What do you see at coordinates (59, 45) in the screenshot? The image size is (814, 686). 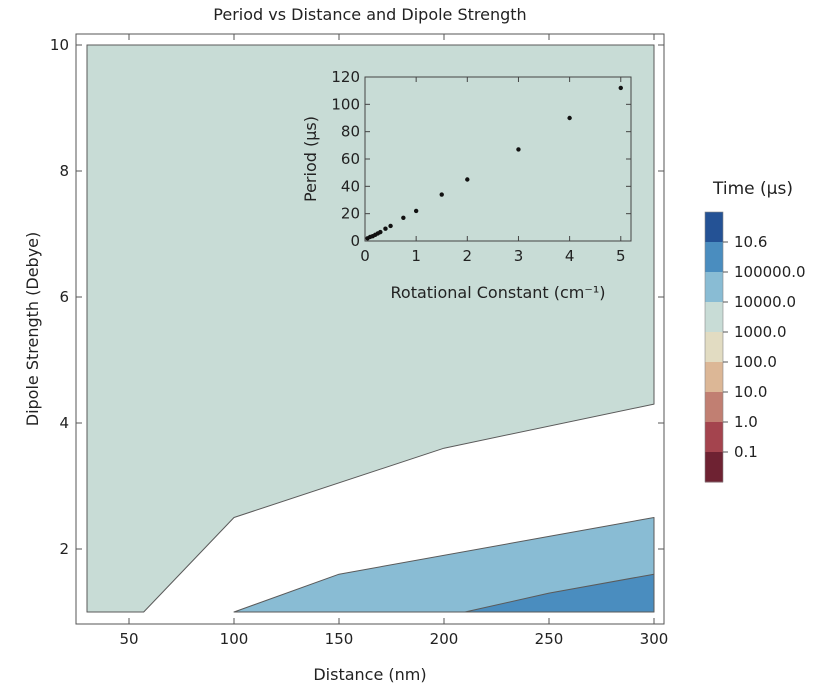 I see `y-tick-label: 10` at bounding box center [59, 45].